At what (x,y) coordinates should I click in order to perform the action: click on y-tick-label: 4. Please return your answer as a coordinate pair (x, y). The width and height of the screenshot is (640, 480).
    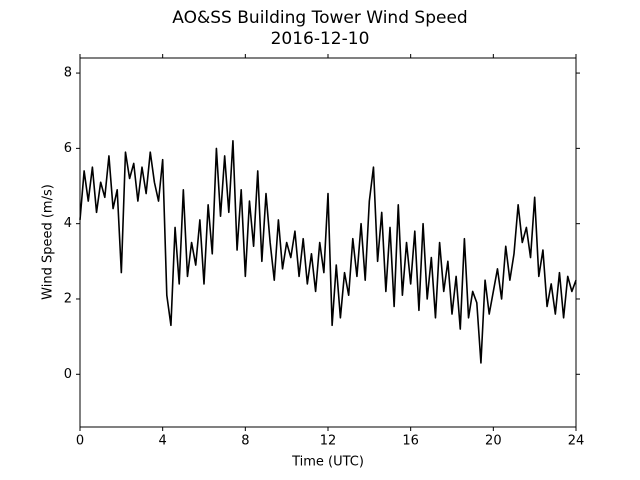
    Looking at the image, I should click on (68, 223).